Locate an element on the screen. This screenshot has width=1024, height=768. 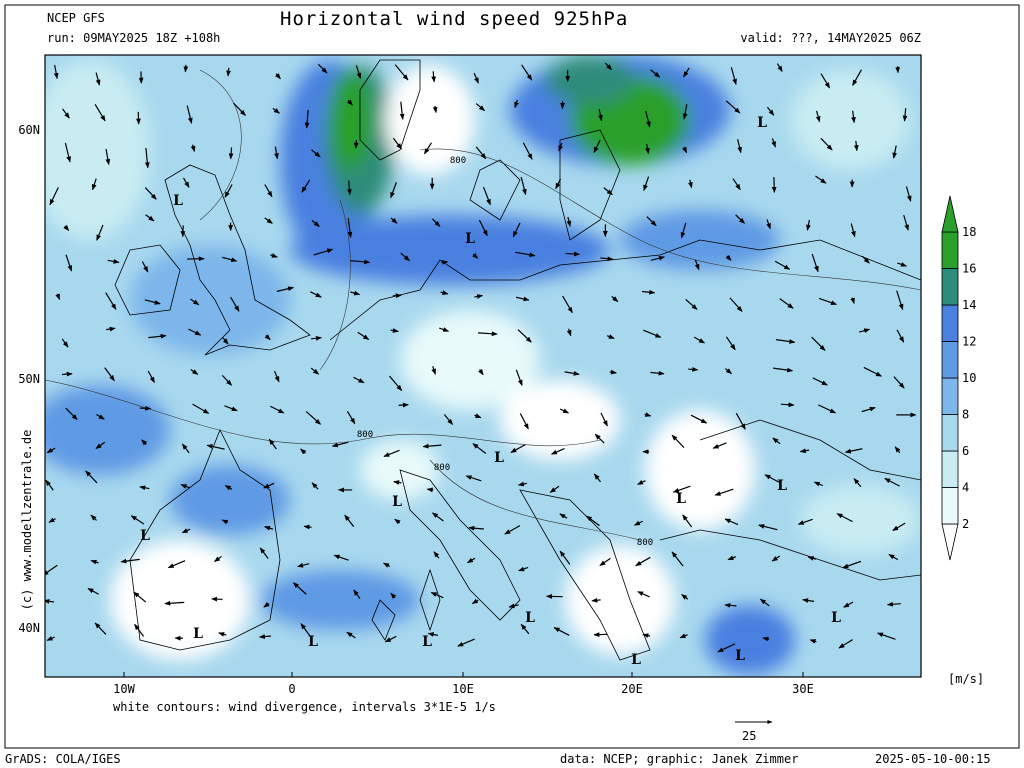
timestamp: 2025-05-10-00:15 is located at coordinates (933, 759).